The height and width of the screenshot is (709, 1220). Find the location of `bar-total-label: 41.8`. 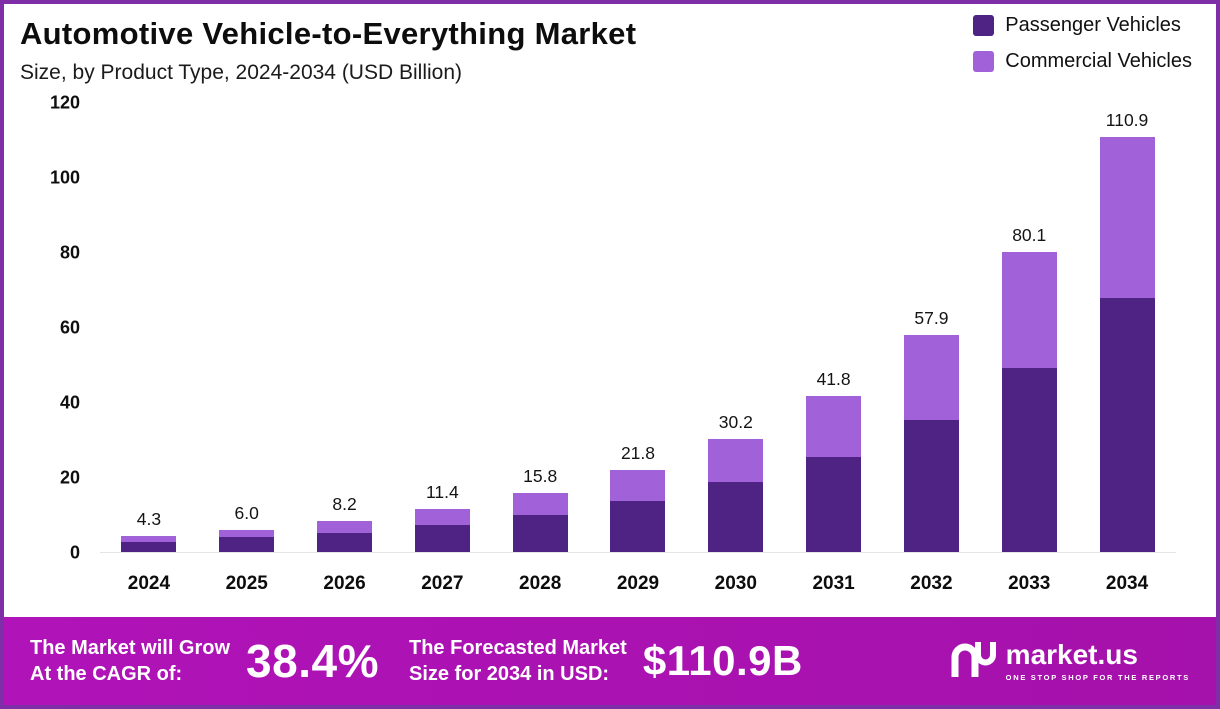

bar-total-label: 41.8 is located at coordinates (833, 378).